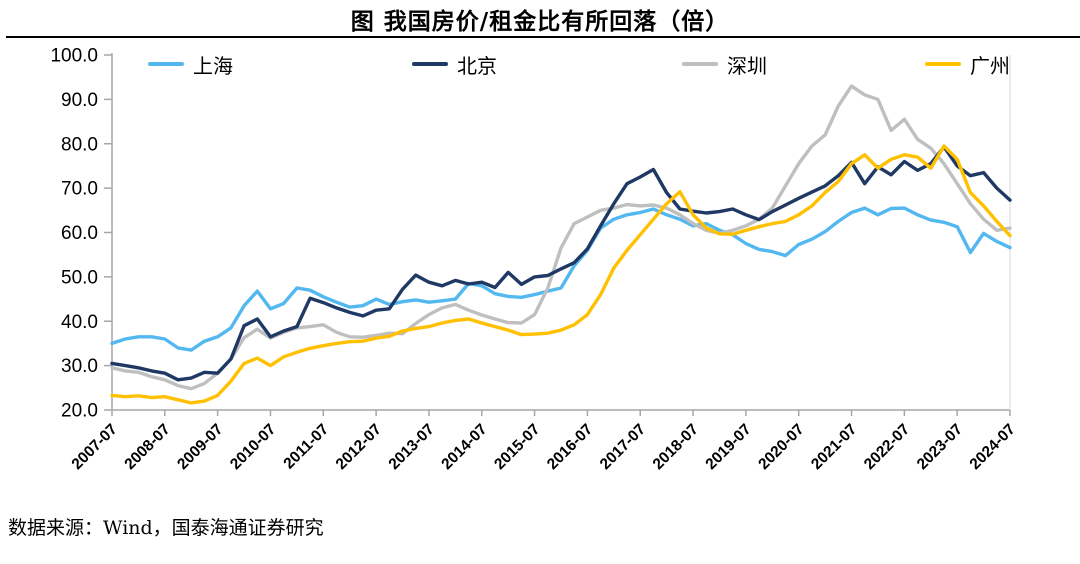  Describe the element at coordinates (412, 447) in the screenshot. I see `x-tick-label: 2013-07` at that location.